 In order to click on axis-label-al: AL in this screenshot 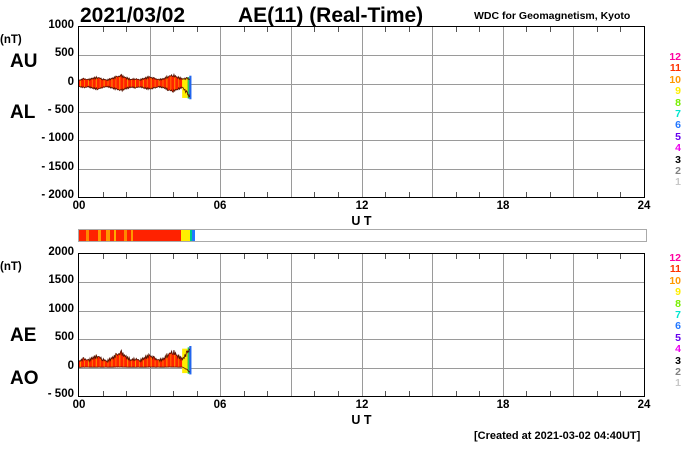, I will do `click(23, 112)`.